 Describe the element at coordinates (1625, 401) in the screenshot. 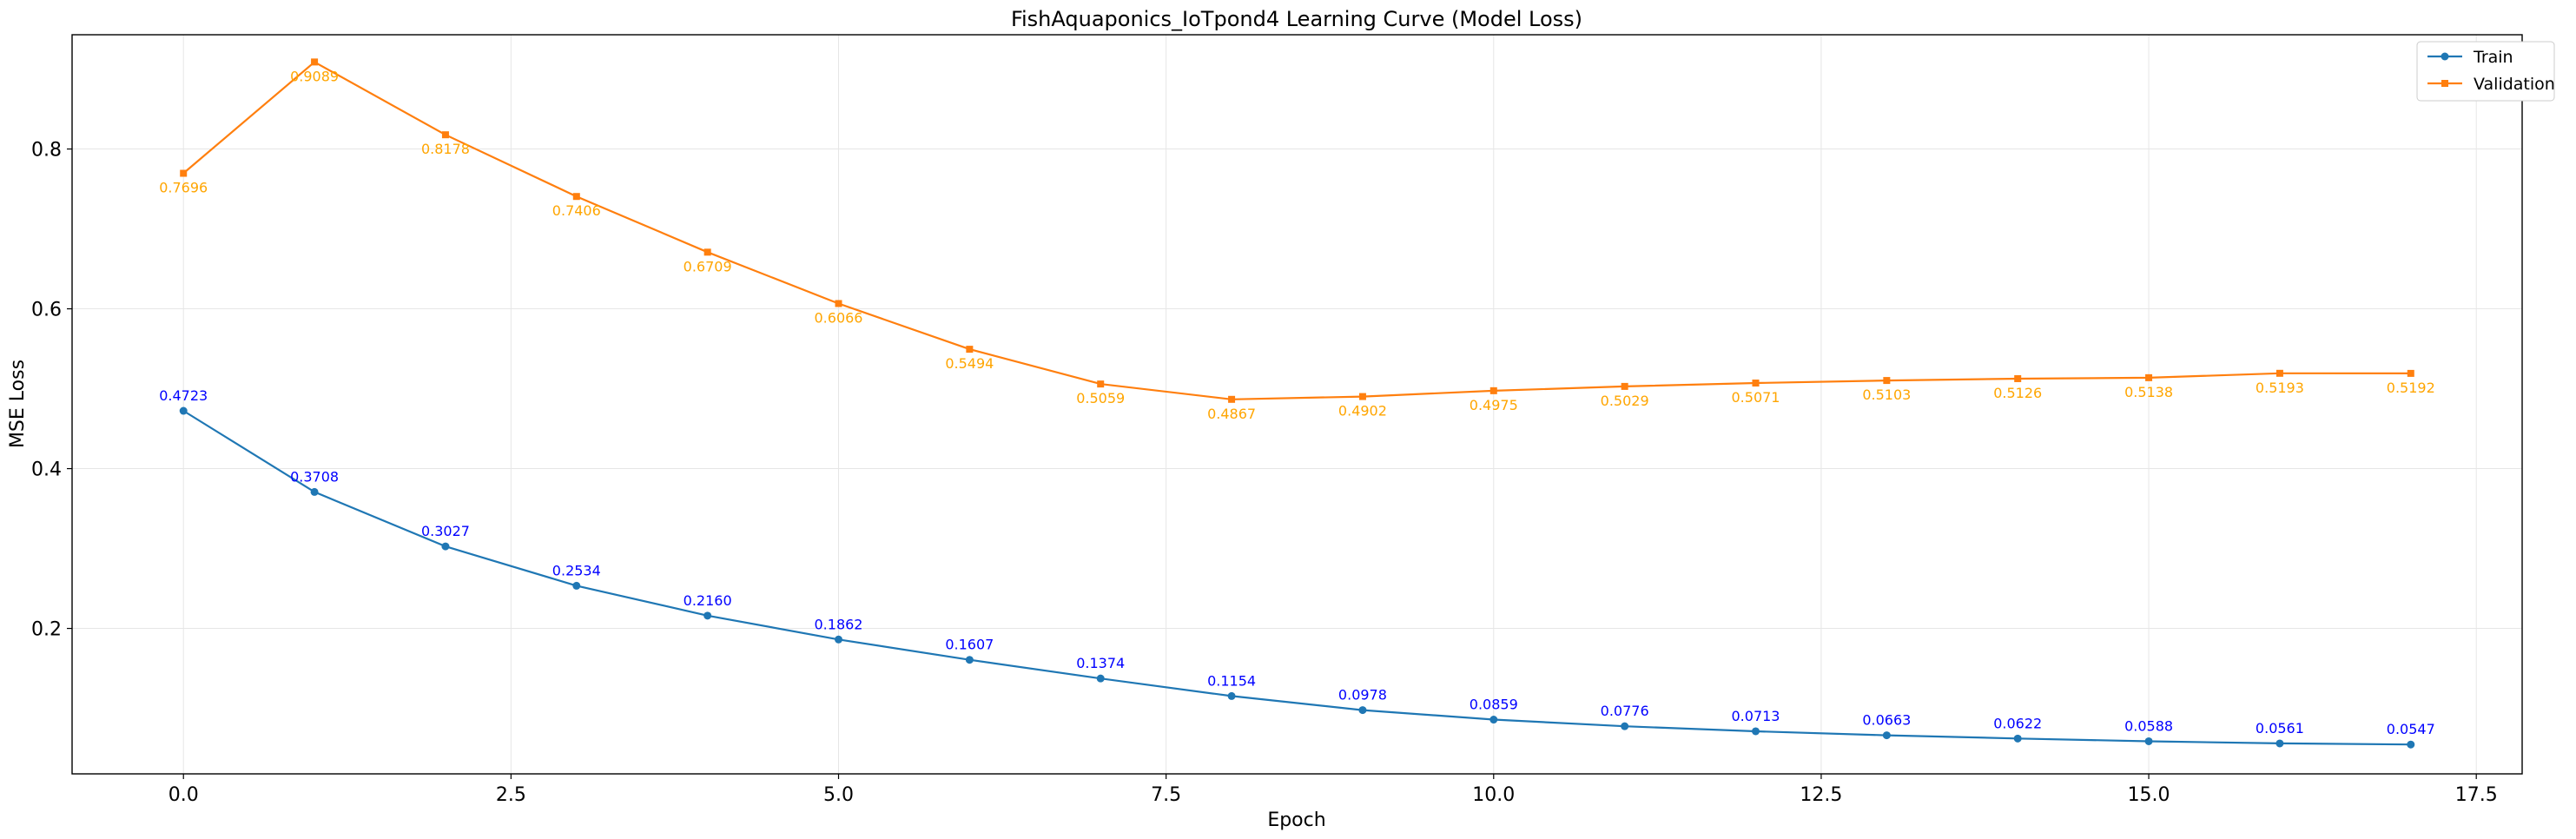

I see `data-label-validation: 0.5029` at that location.